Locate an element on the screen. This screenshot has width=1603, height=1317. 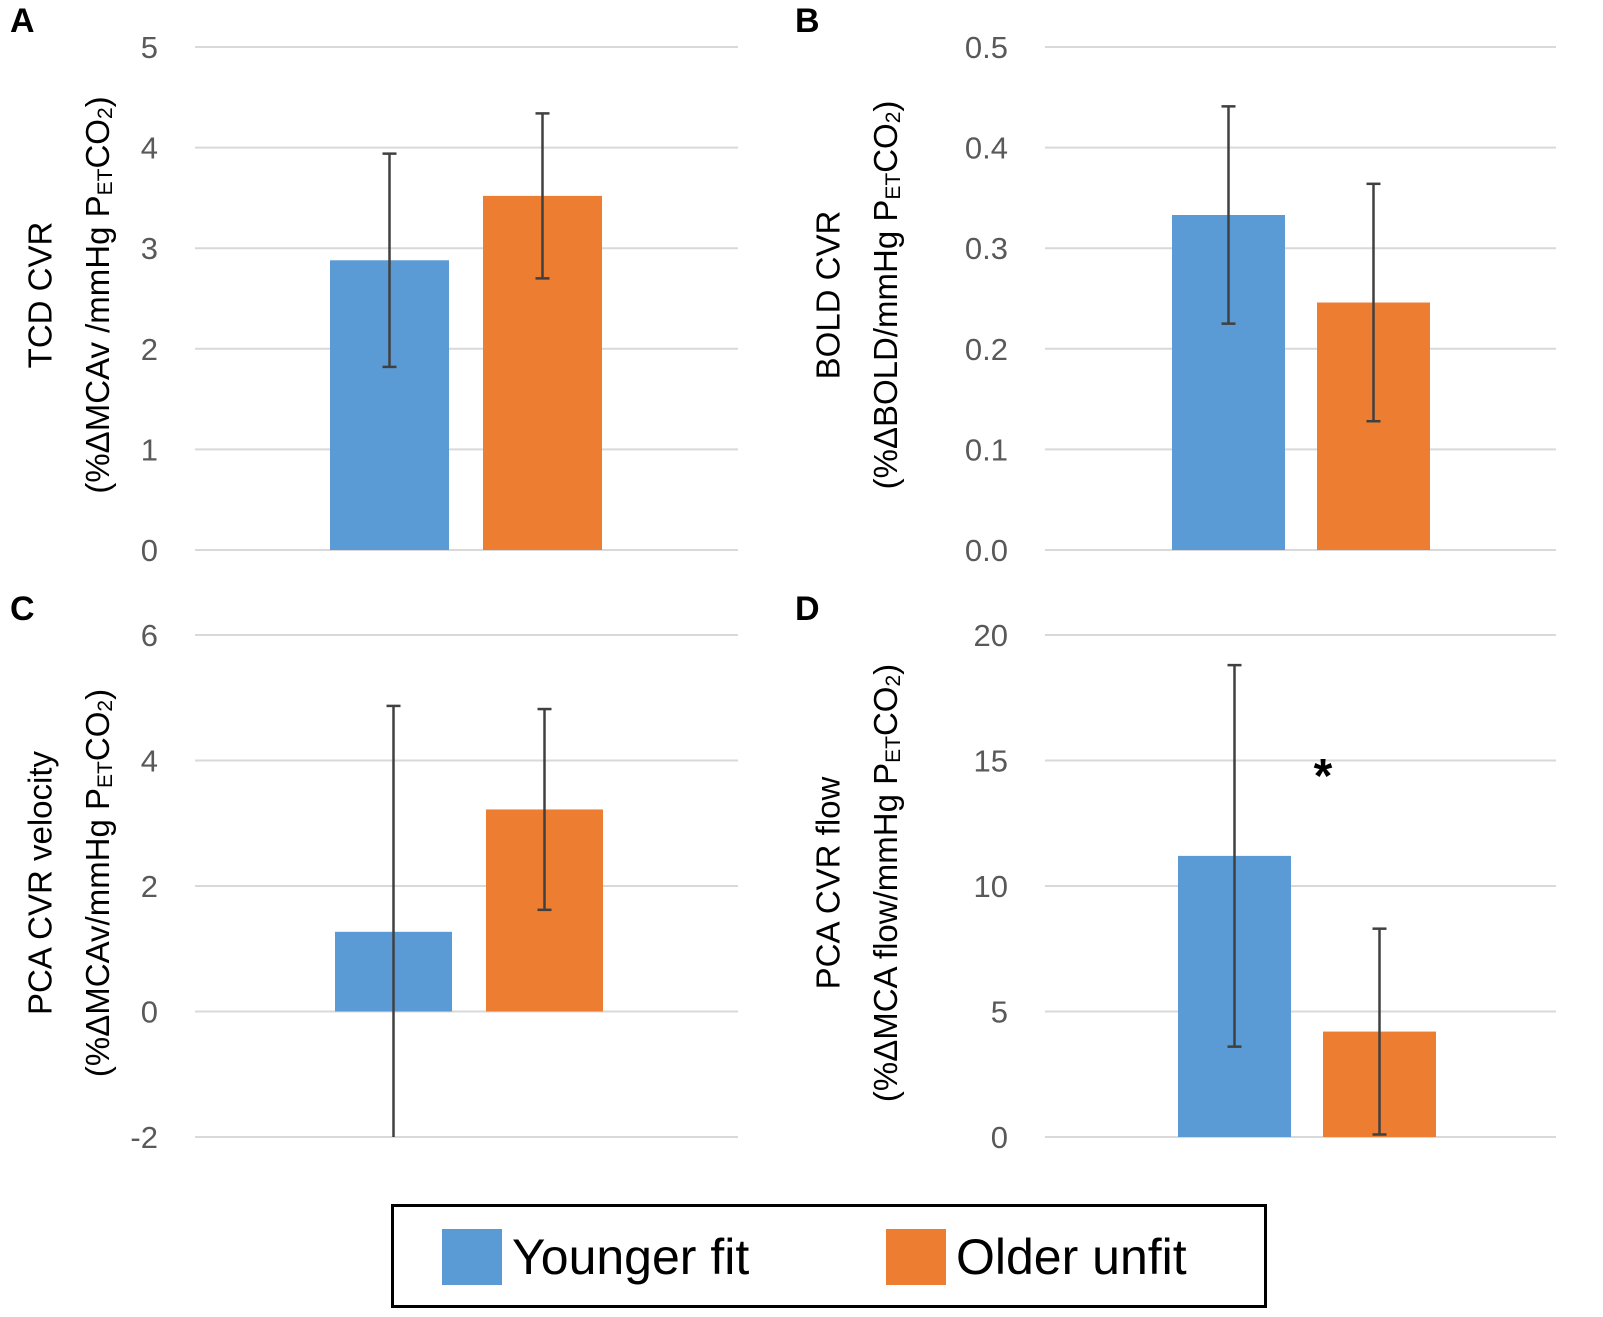
y-tick-label: 0.4 is located at coordinates (986, 148).